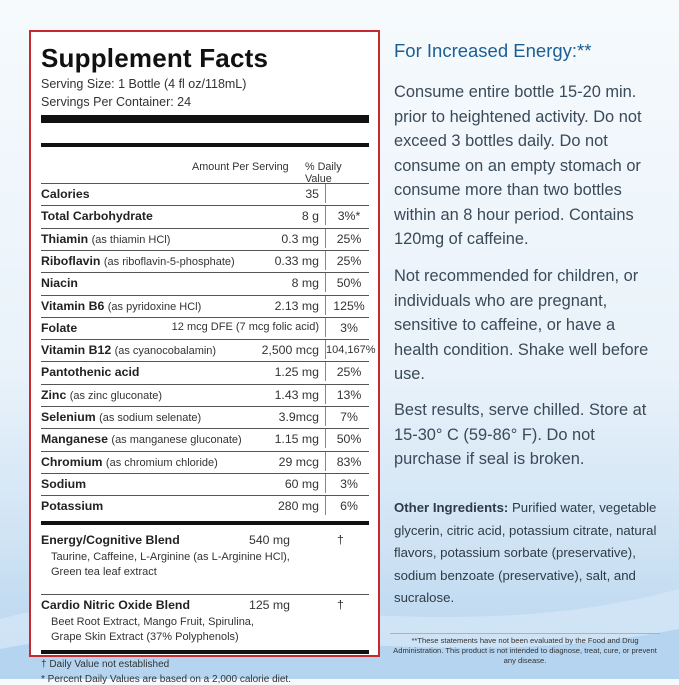  What do you see at coordinates (310, 216) in the screenshot?
I see `nutrient-amount: 8 g` at bounding box center [310, 216].